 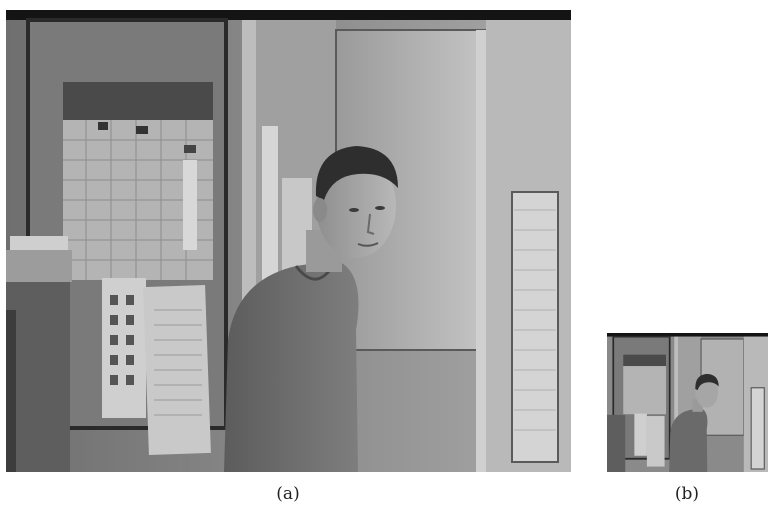 I want to click on office-photo-small, so click(x=687, y=402).